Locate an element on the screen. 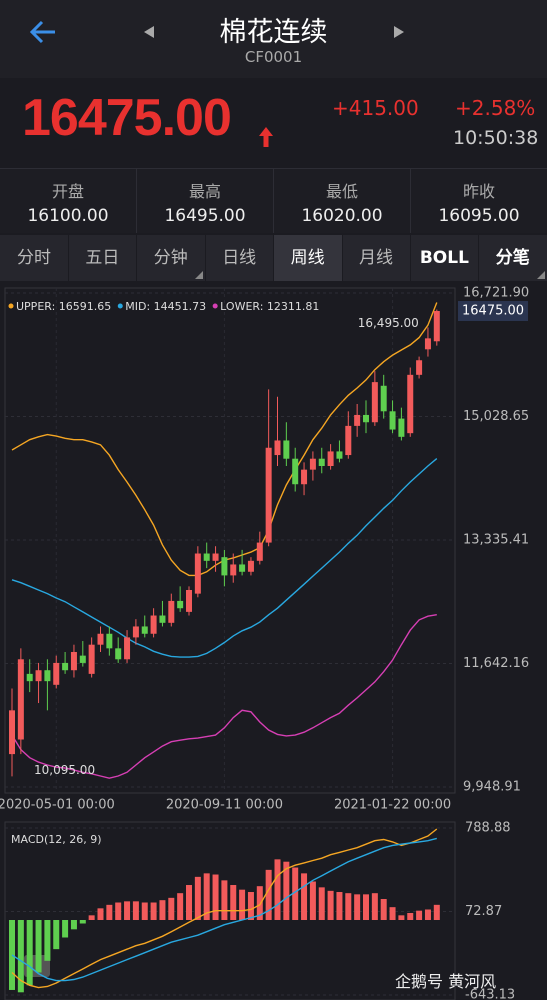 This screenshot has height=1000, width=547. last-price-label: 16475.00 is located at coordinates (493, 311).